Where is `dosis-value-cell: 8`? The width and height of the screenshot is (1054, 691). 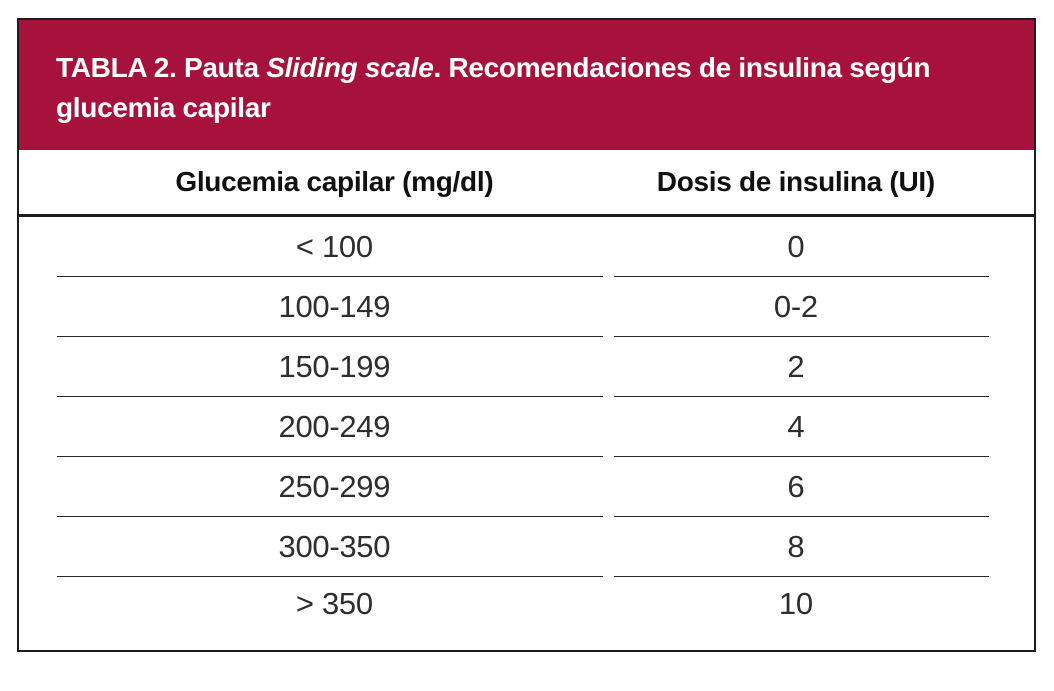
dosis-value-cell: 8 is located at coordinates (821, 547).